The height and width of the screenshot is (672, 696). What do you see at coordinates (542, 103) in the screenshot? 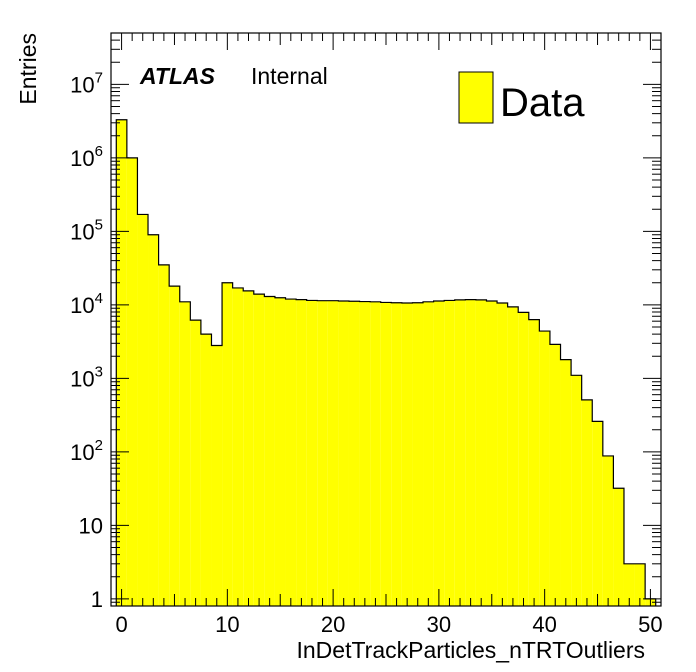
I see `legend-label-data: Data` at bounding box center [542, 103].